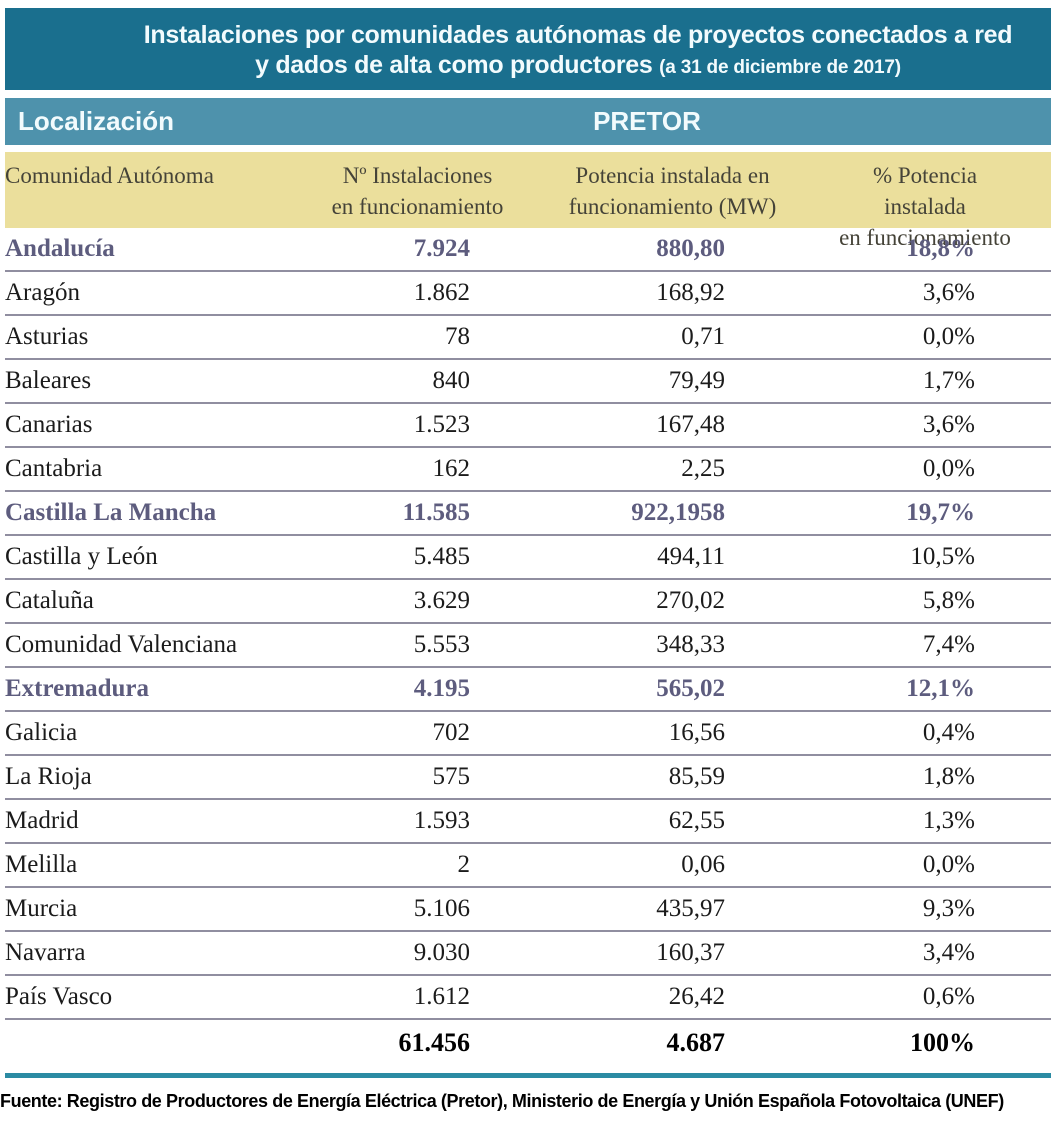 This screenshot has height=1129, width=1056. What do you see at coordinates (942, 556) in the screenshot?
I see `cell-percent: 10,5%` at bounding box center [942, 556].